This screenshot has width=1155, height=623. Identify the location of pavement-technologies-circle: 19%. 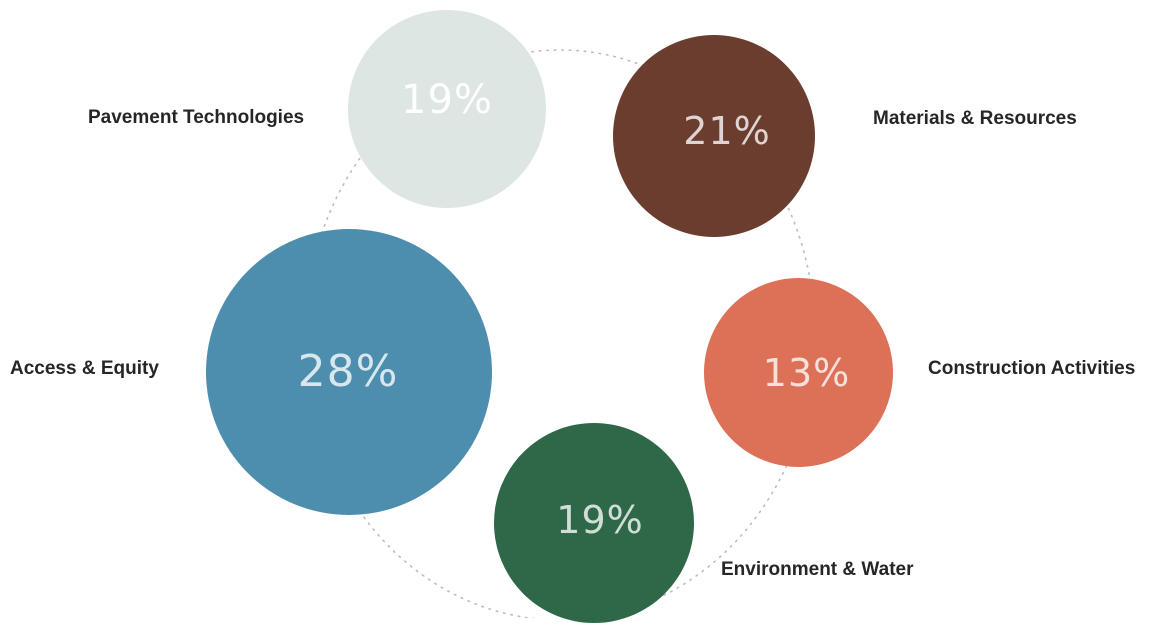
(447, 109).